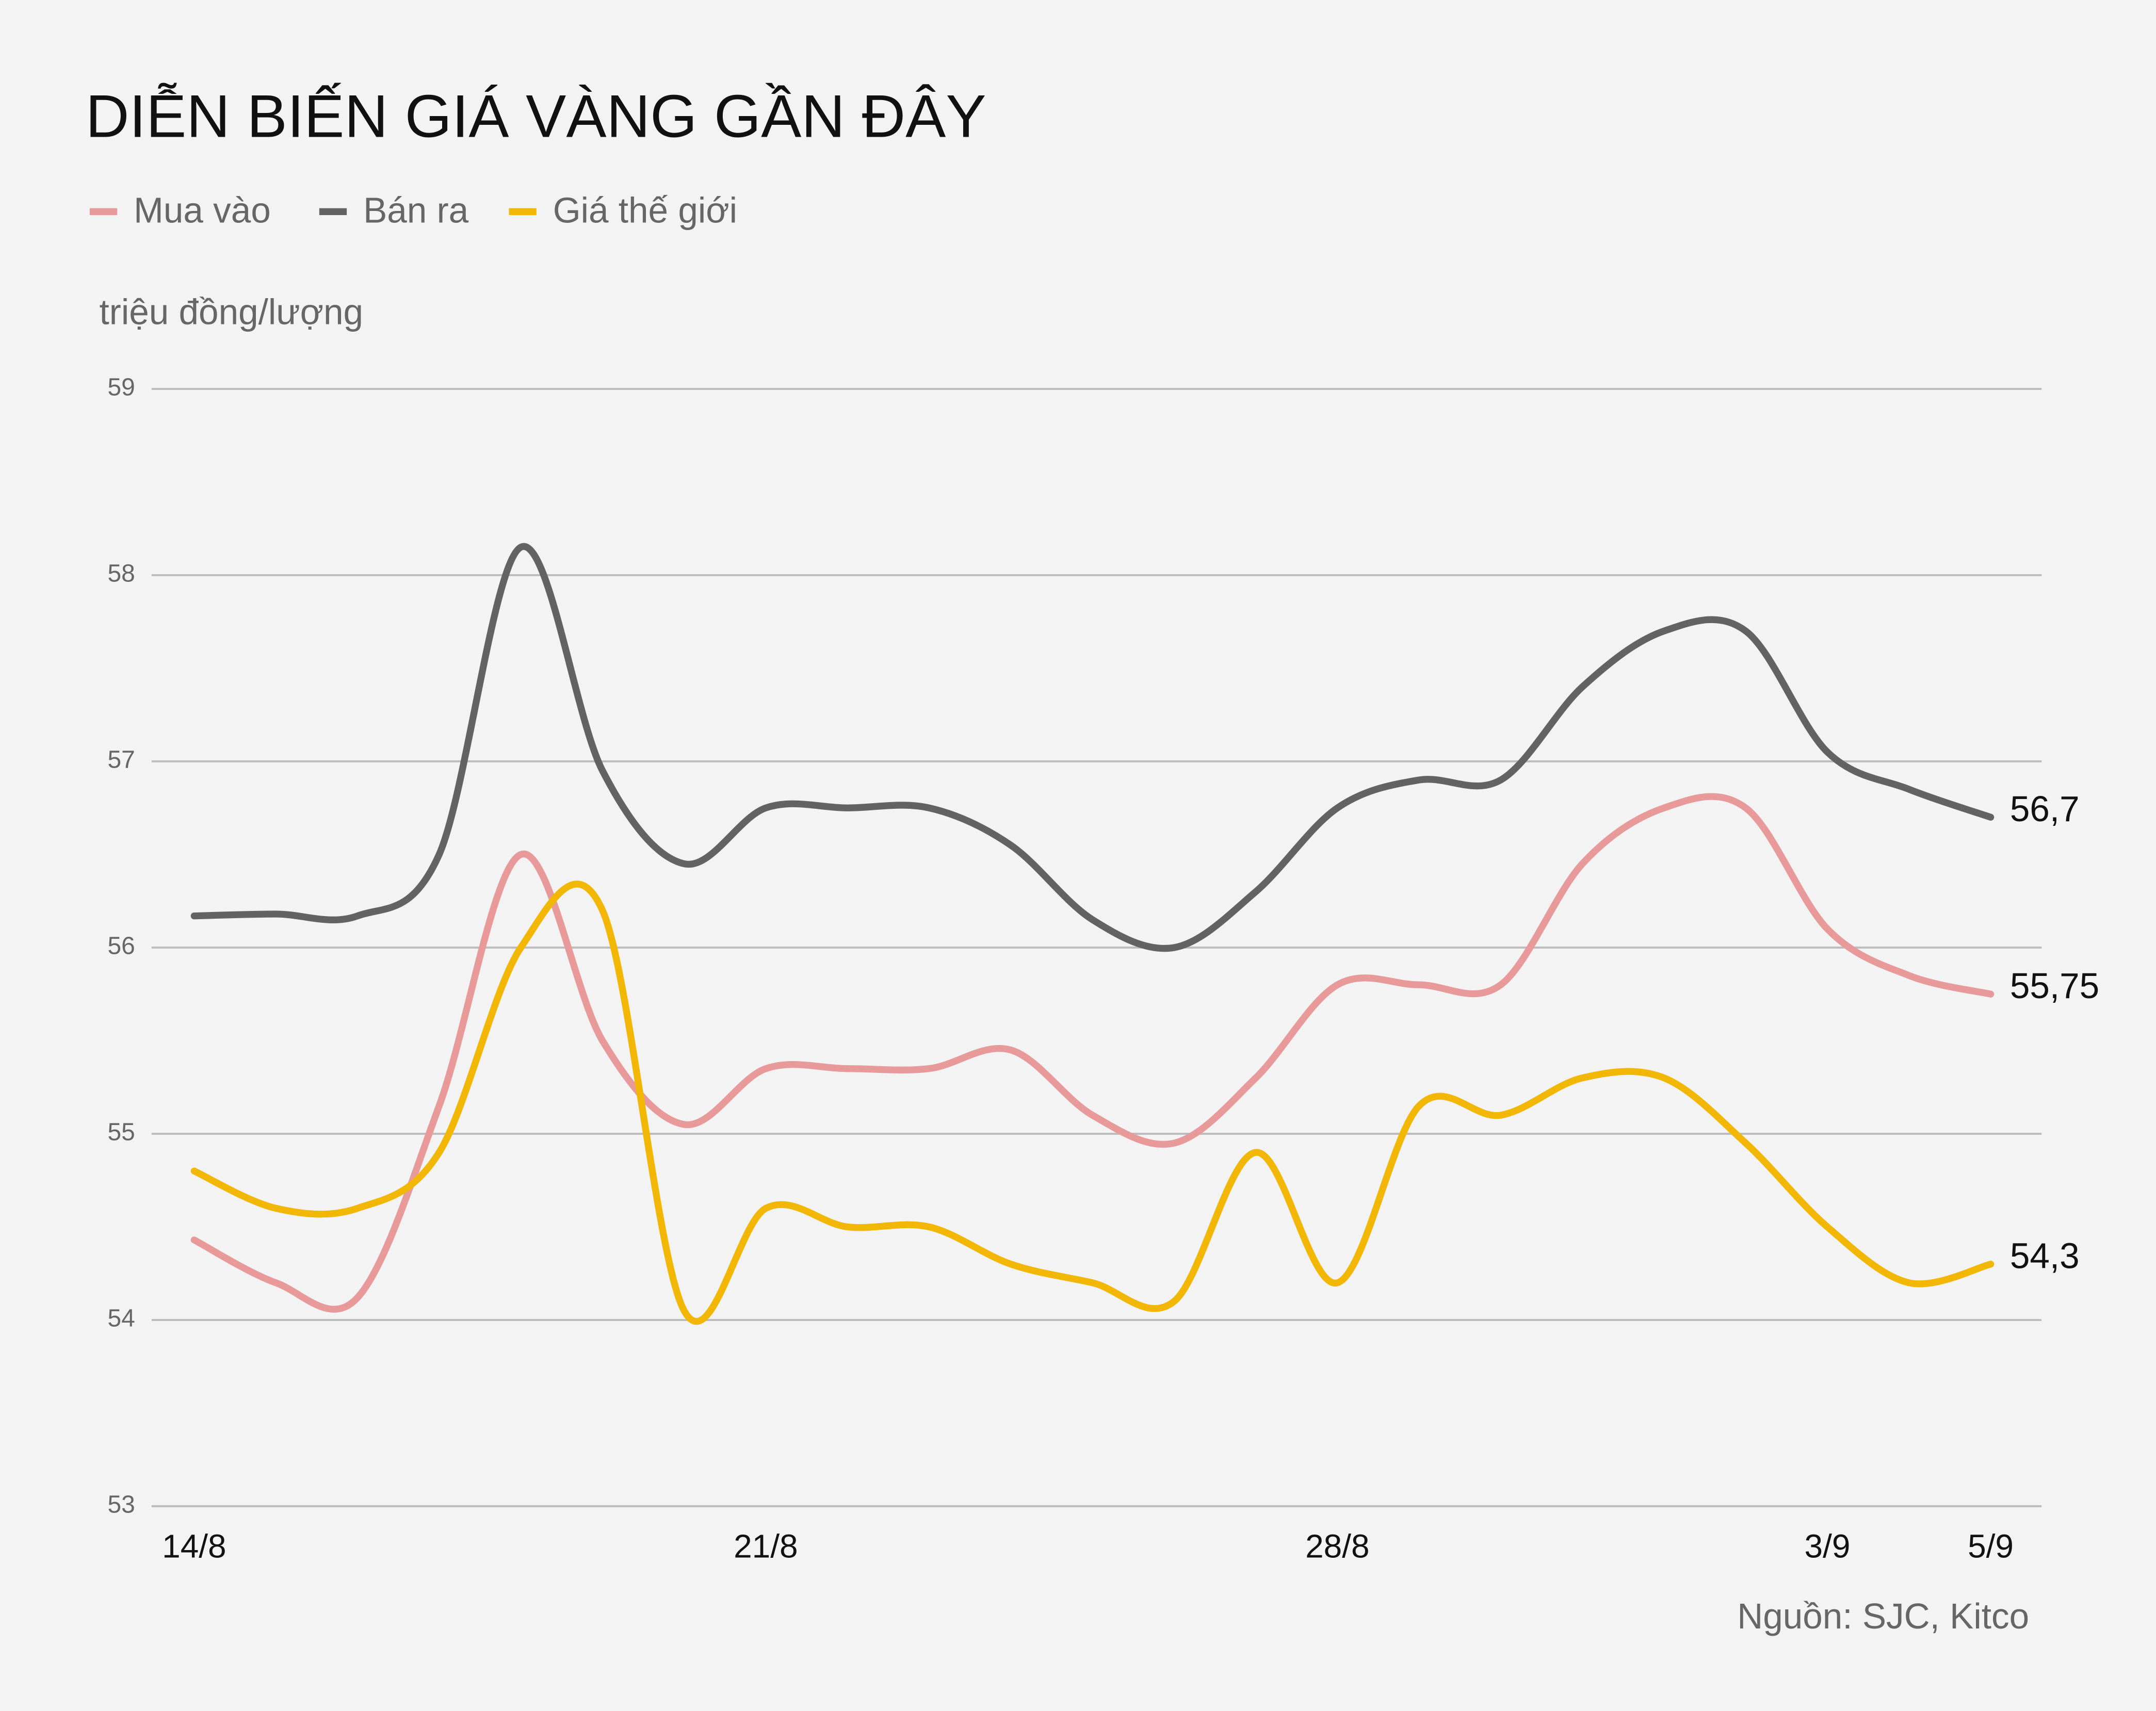  Describe the element at coordinates (121, 1132) in the screenshot. I see `y-tick-label: 55` at that location.